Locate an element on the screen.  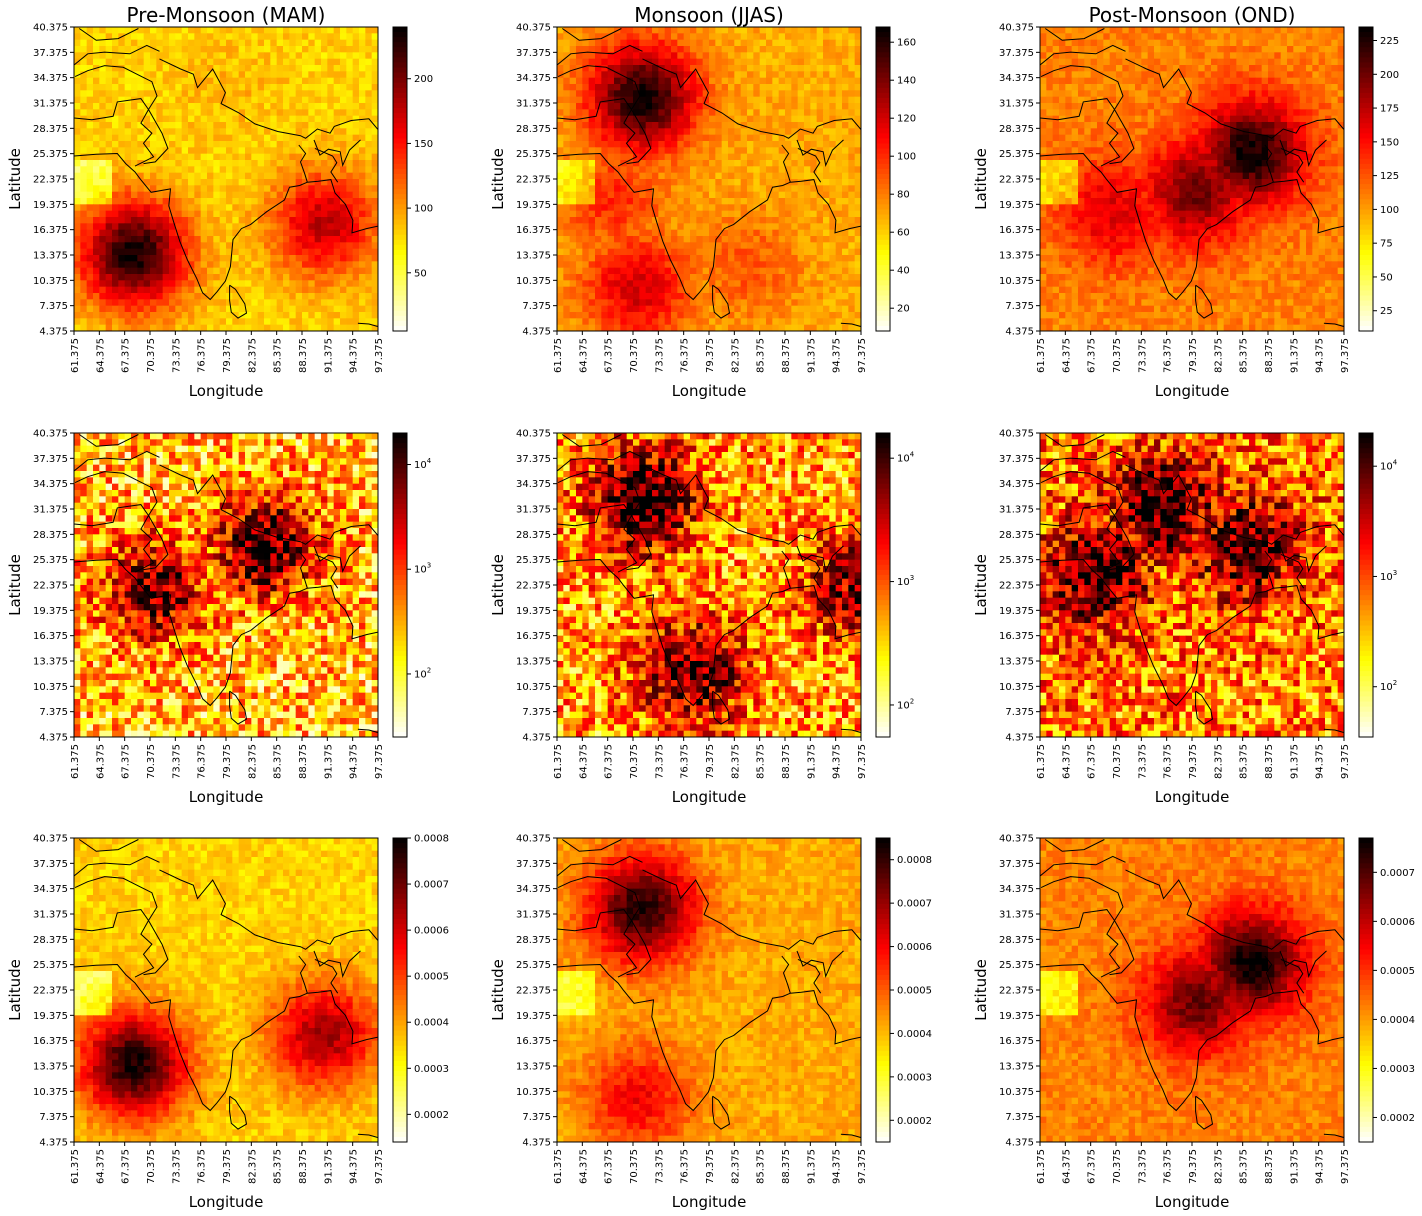
y-tick-label: 13.375 is located at coordinates (1016, 662).